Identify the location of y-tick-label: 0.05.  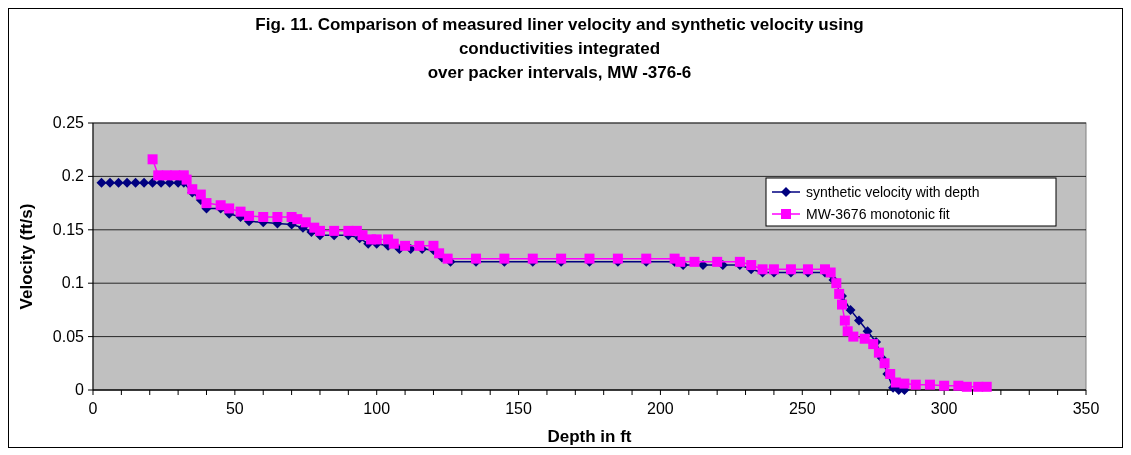
(68, 336).